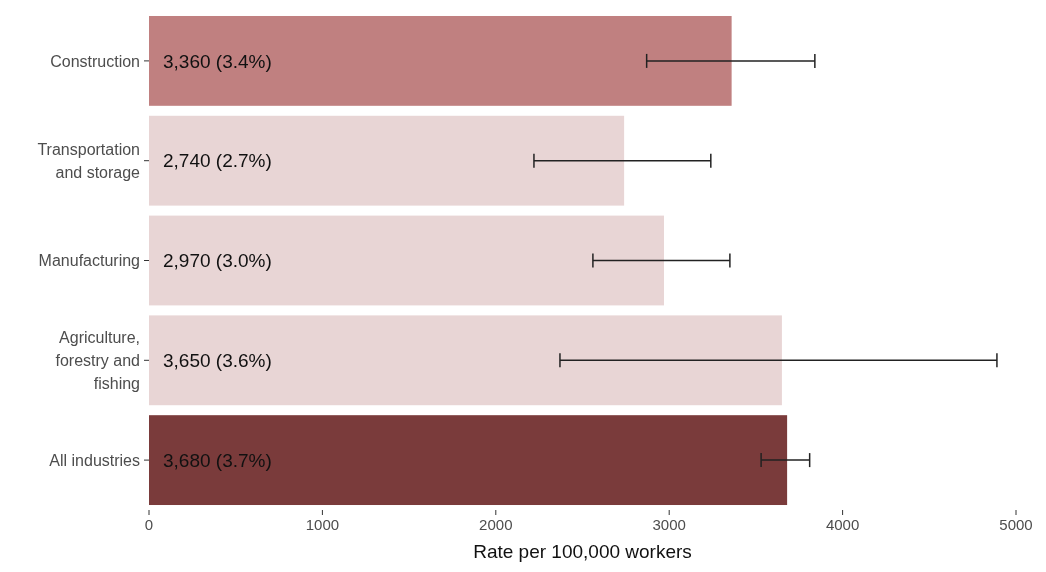 This screenshot has height=572, width=1046. I want to click on x-axis-title: Rate per 100,000 workers, so click(582, 551).